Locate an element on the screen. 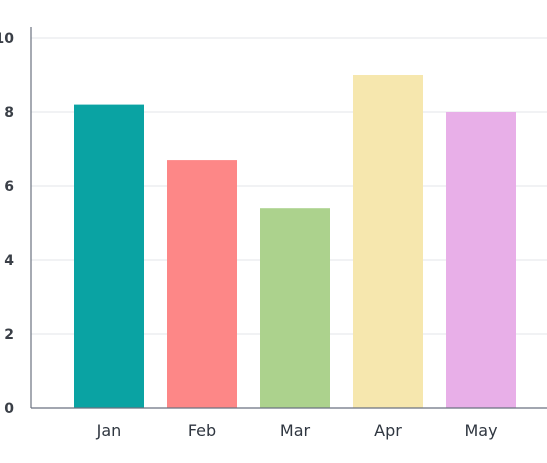  y-tick-label: 0 is located at coordinates (9, 409).